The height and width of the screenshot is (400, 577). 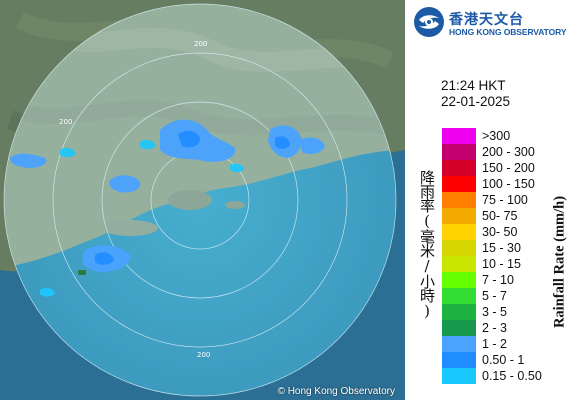 I want to click on legend-label: 200 - 300, so click(x=508, y=152).